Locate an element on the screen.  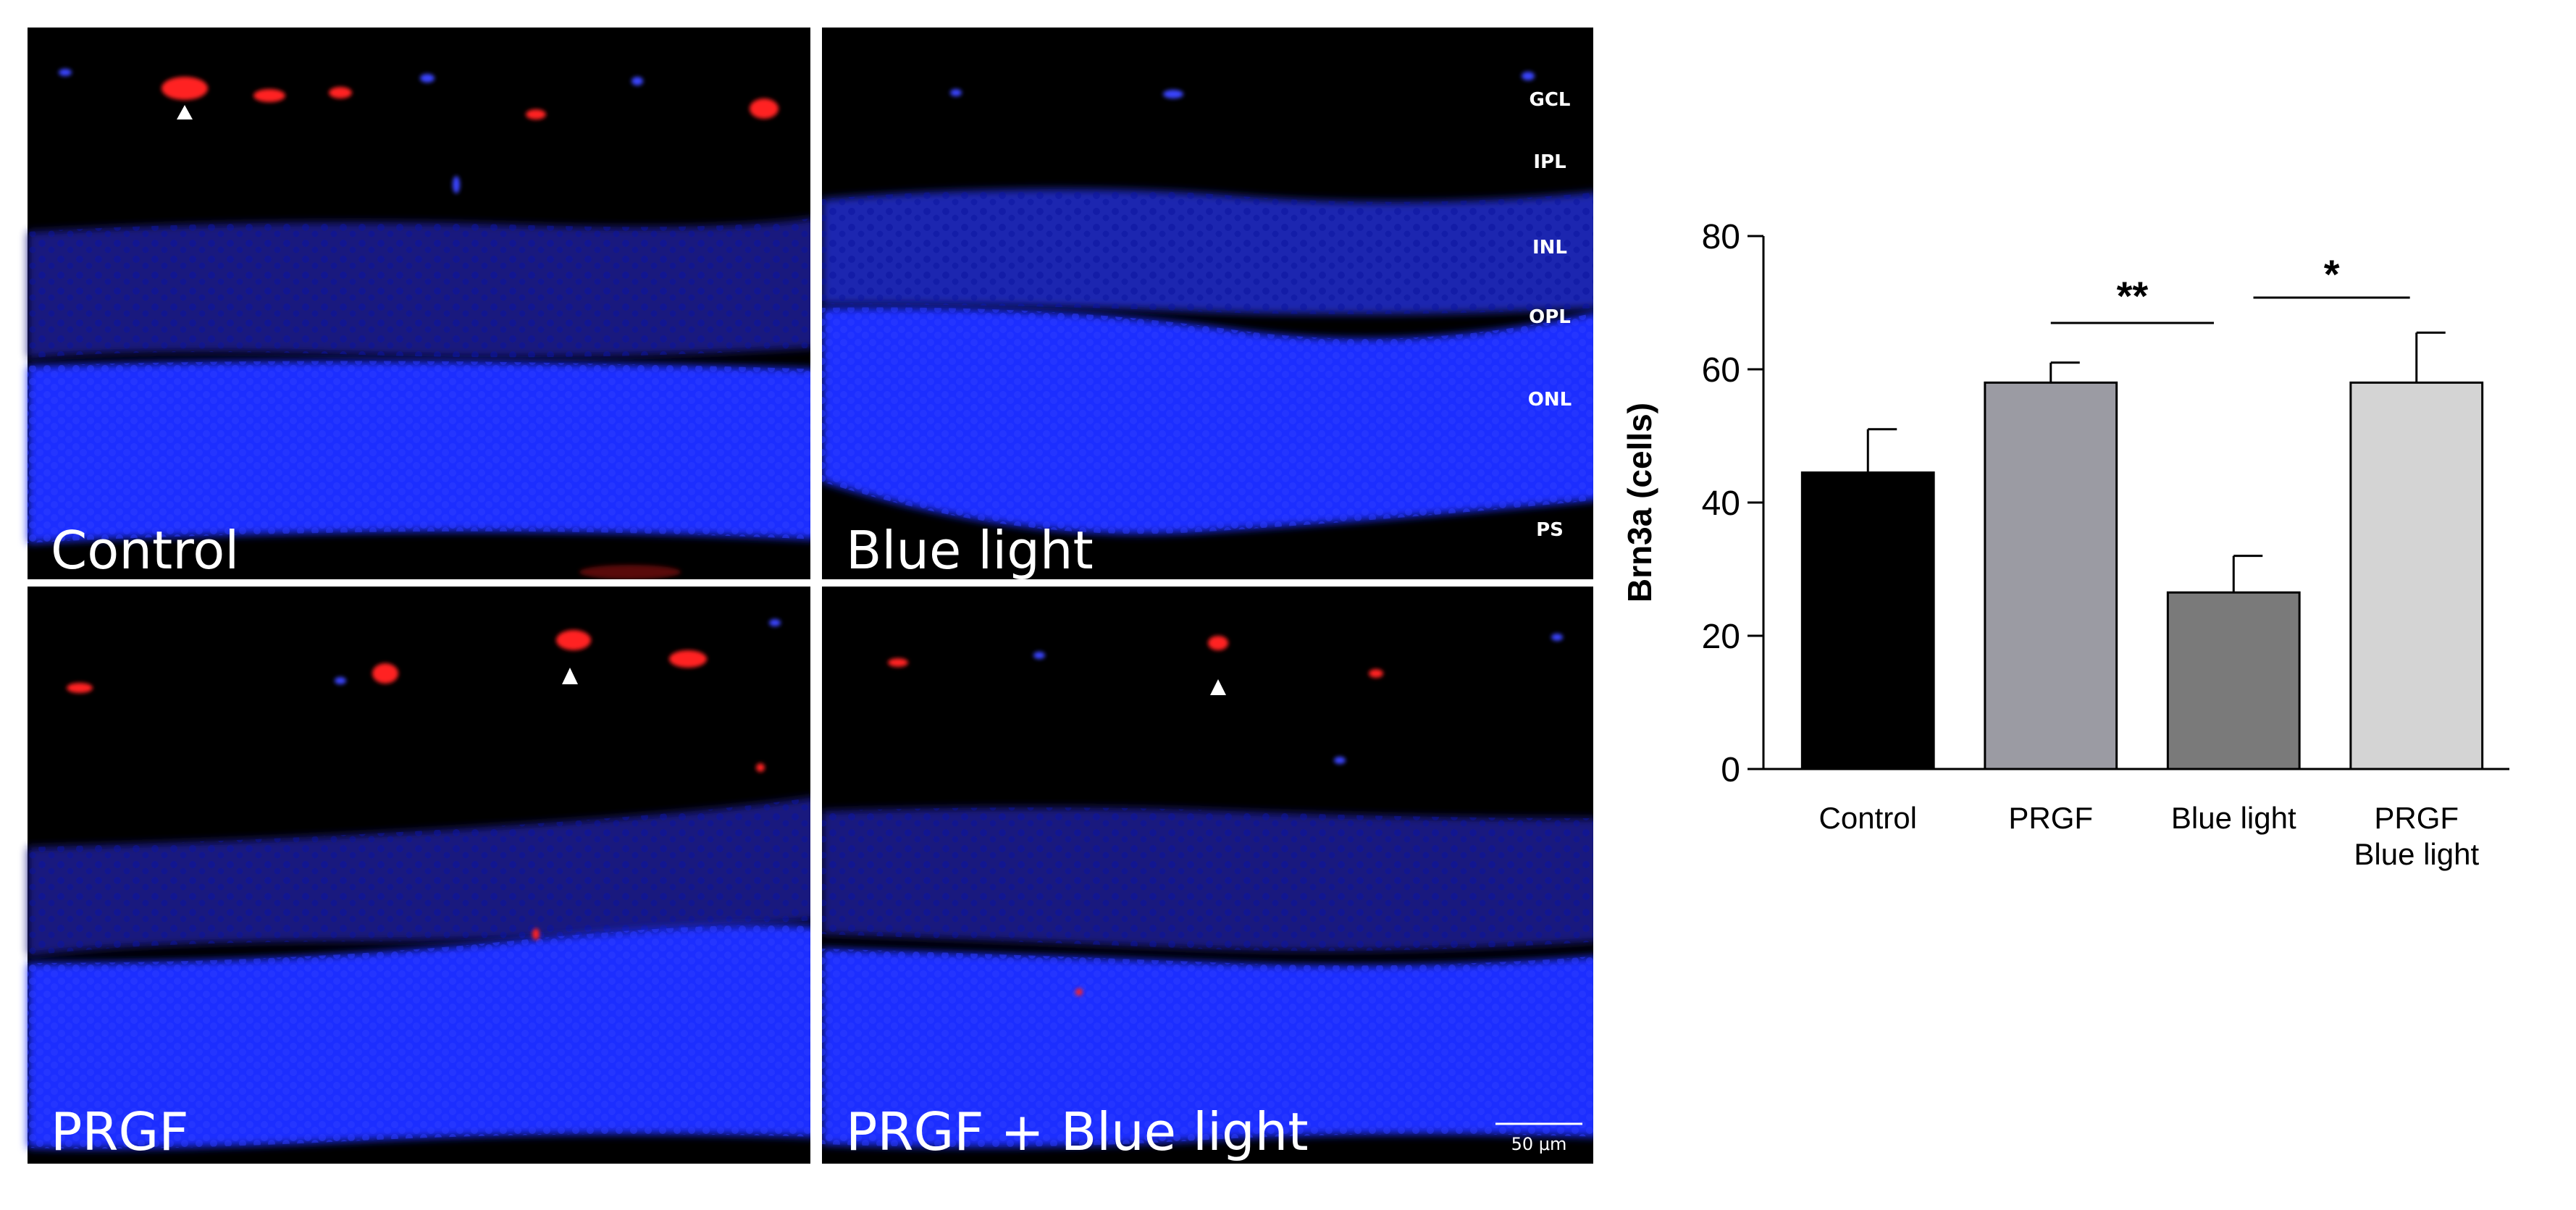
layer-label-gcl: GCL is located at coordinates (1550, 100).